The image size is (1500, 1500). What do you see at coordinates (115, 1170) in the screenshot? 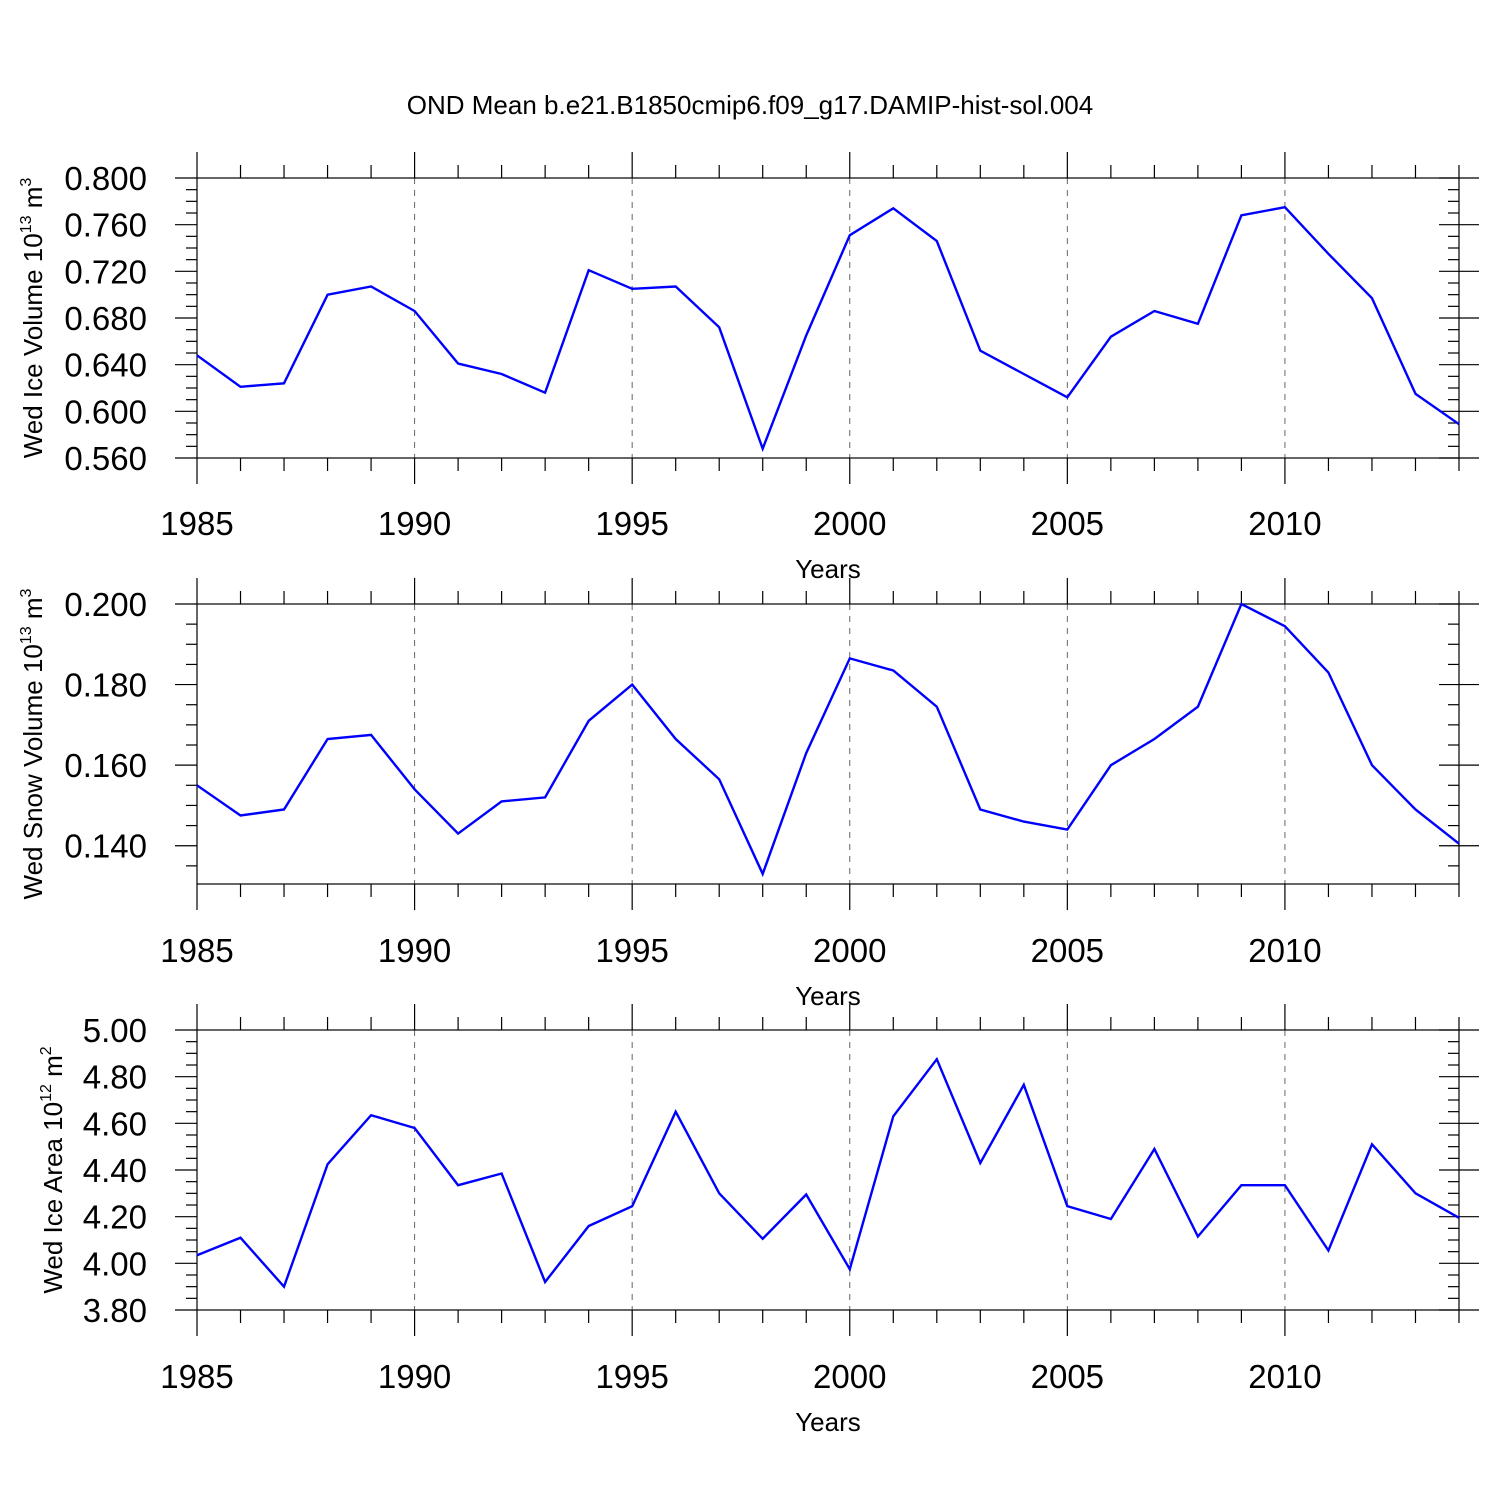
I see `y-tick-label: 4.40` at bounding box center [115, 1170].